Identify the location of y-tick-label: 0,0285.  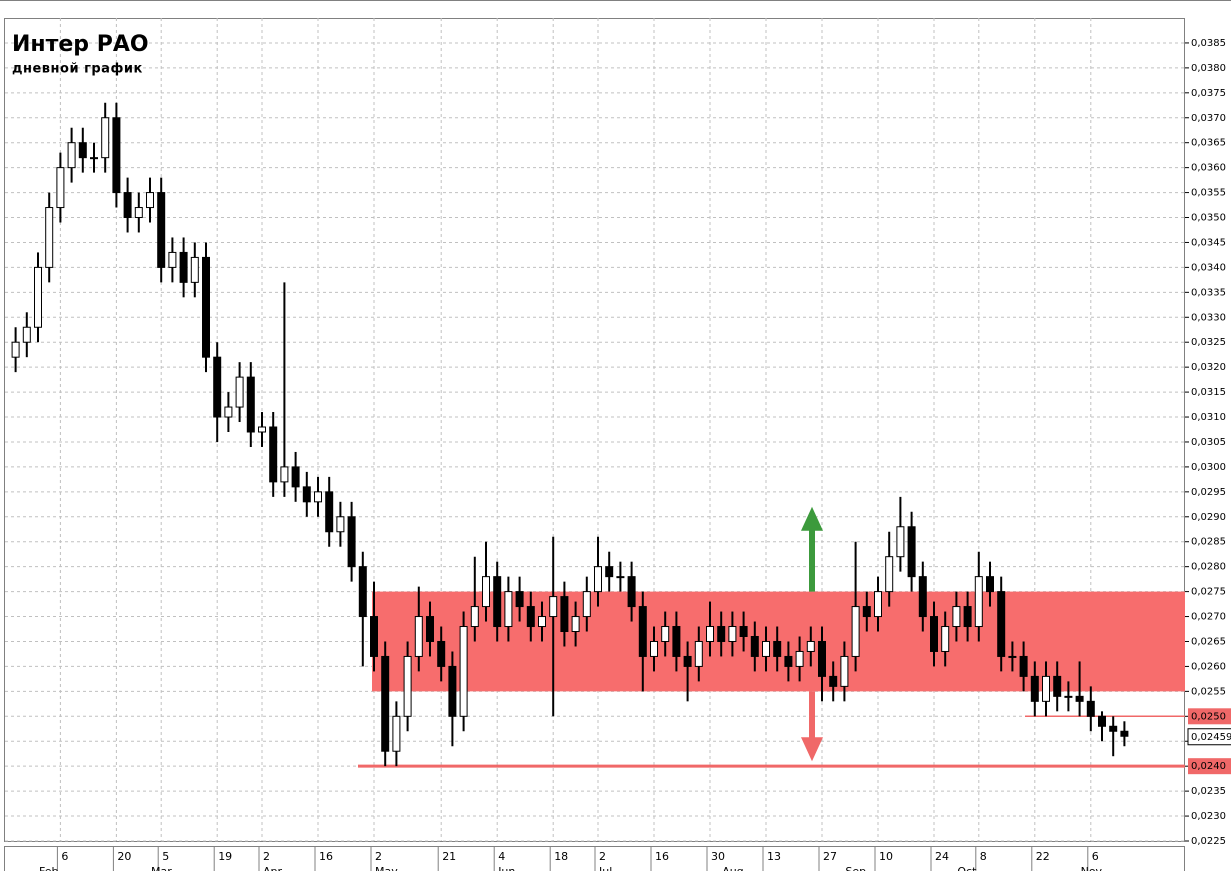
(1208, 542).